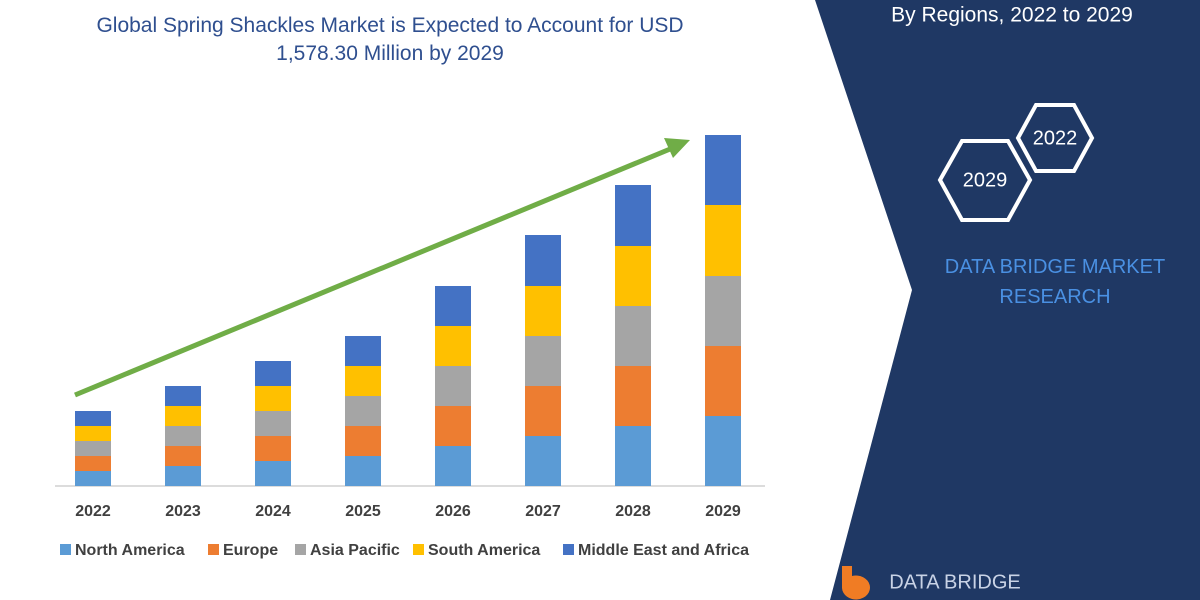 Image resolution: width=1200 pixels, height=600 pixels. Describe the element at coordinates (130, 550) in the screenshot. I see `legend-label: North America` at that location.